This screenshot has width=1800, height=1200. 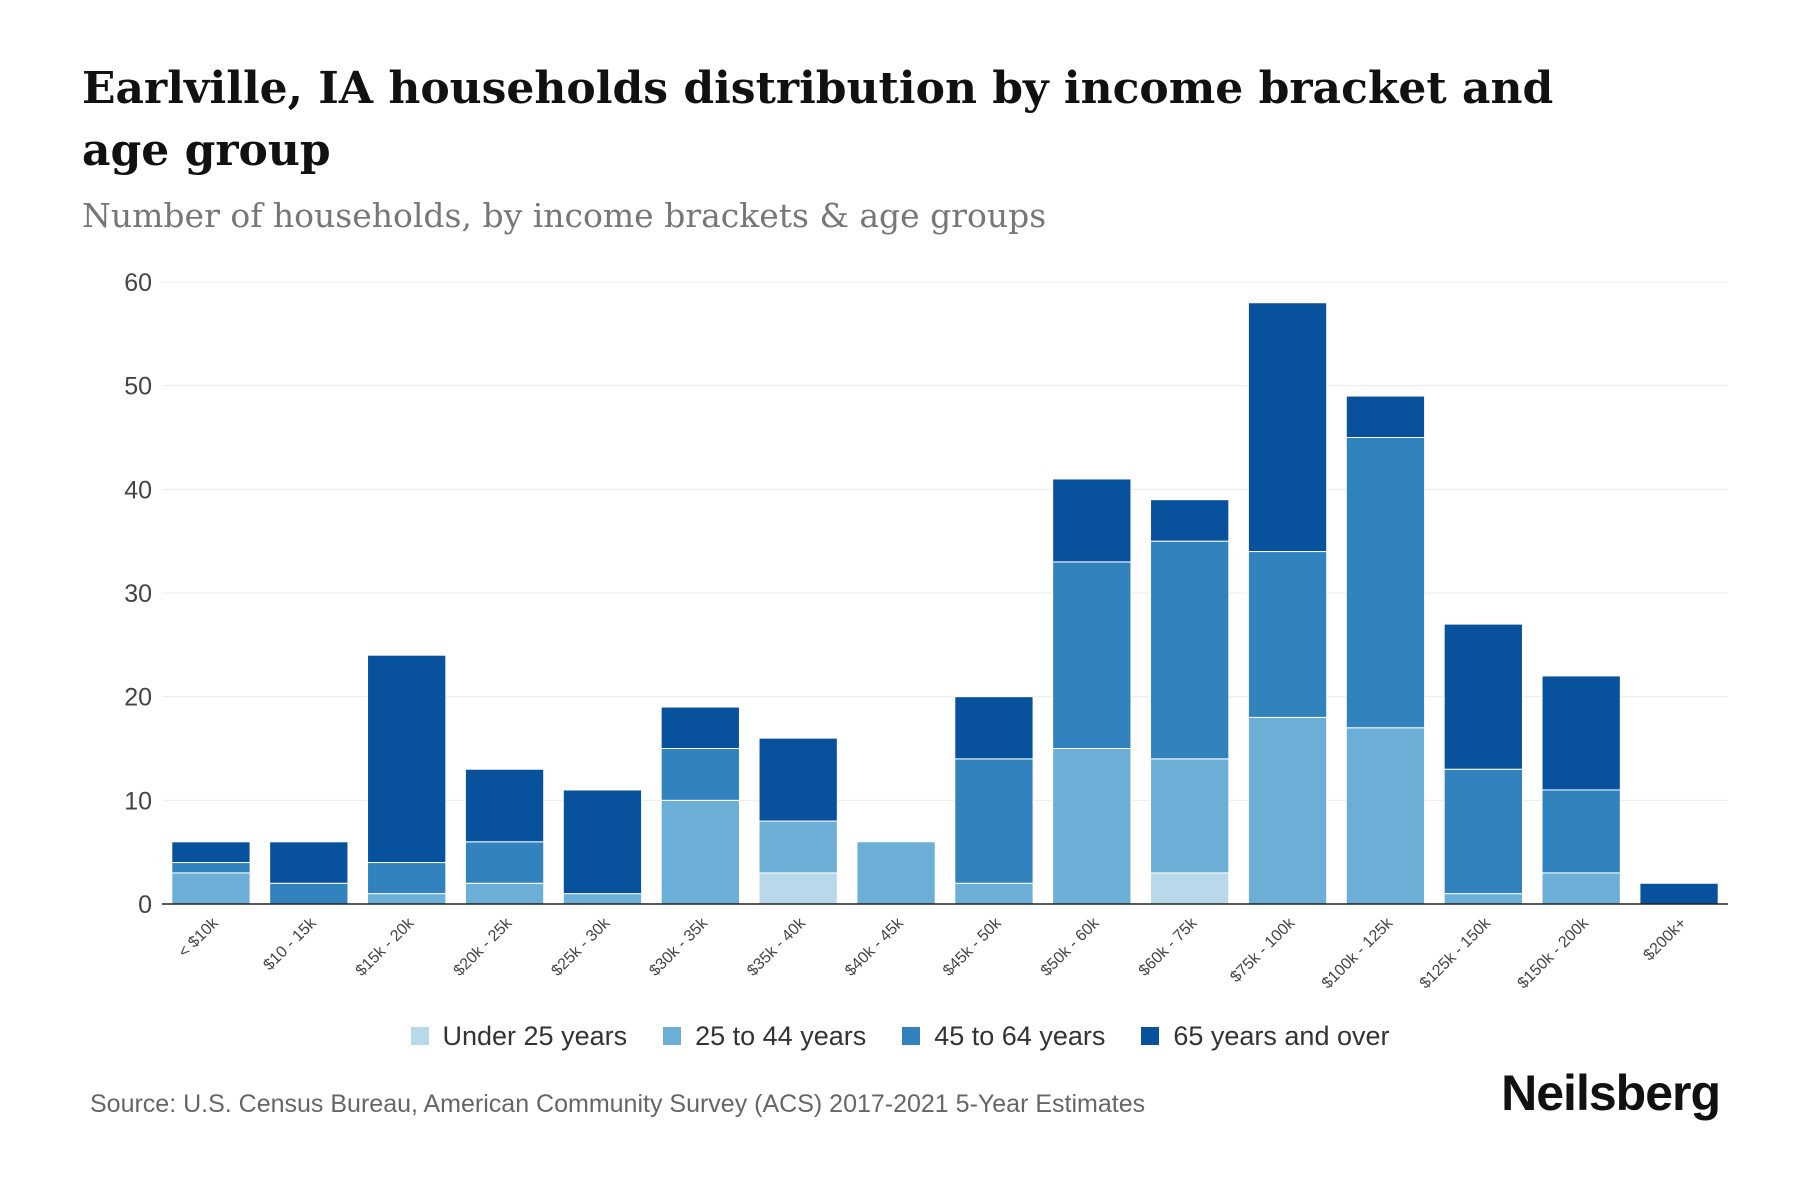 I want to click on legend-label: Under 25 years, so click(x=535, y=1035).